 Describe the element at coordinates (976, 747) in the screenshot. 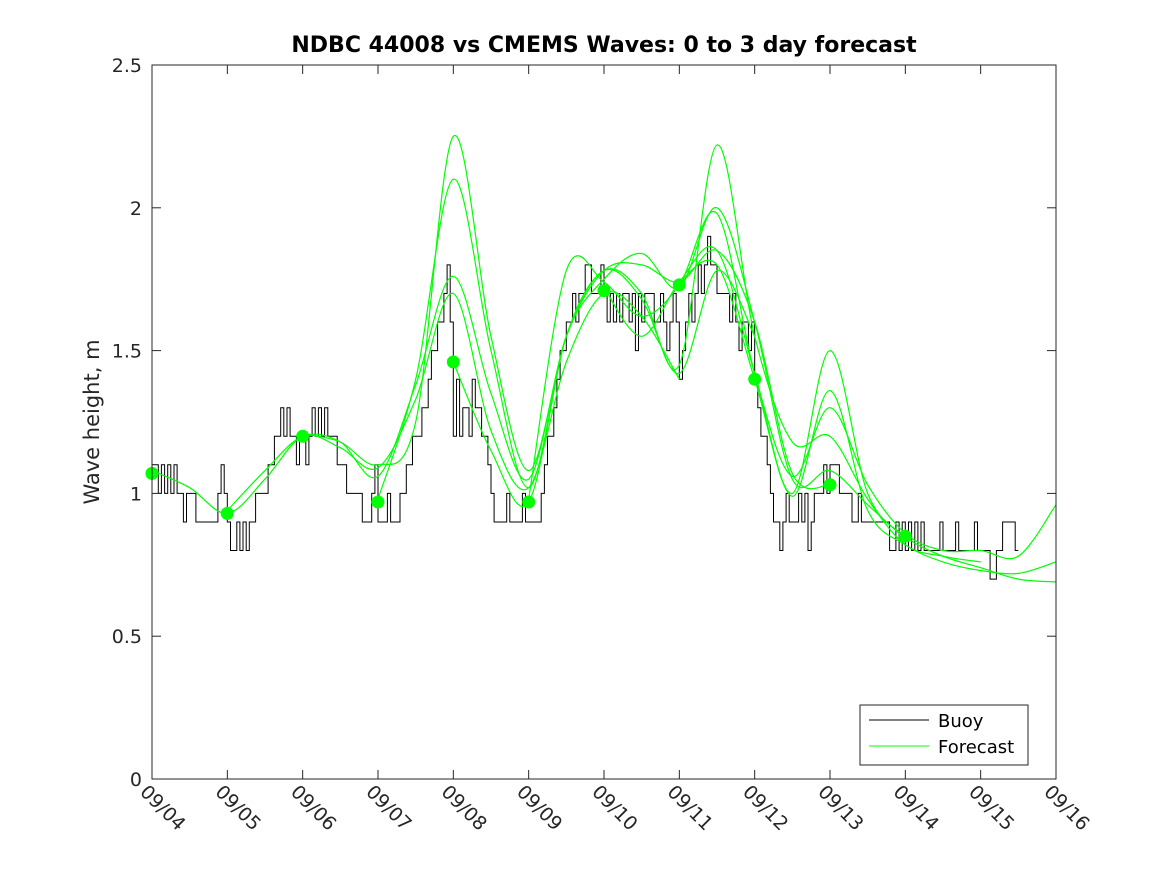

I see `legend-forecast-label: Forecast` at that location.